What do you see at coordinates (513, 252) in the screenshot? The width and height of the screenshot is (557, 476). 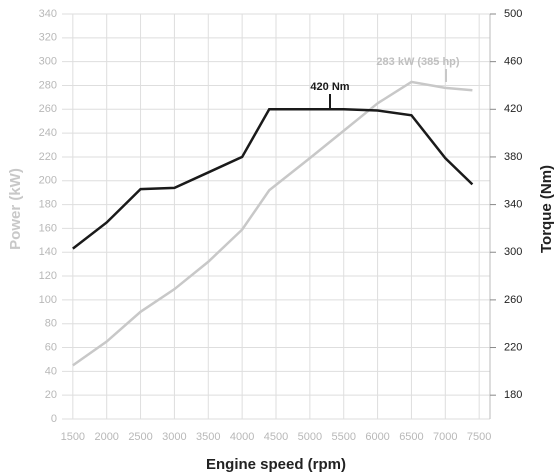 I see `y2-tick-label: 300` at bounding box center [513, 252].